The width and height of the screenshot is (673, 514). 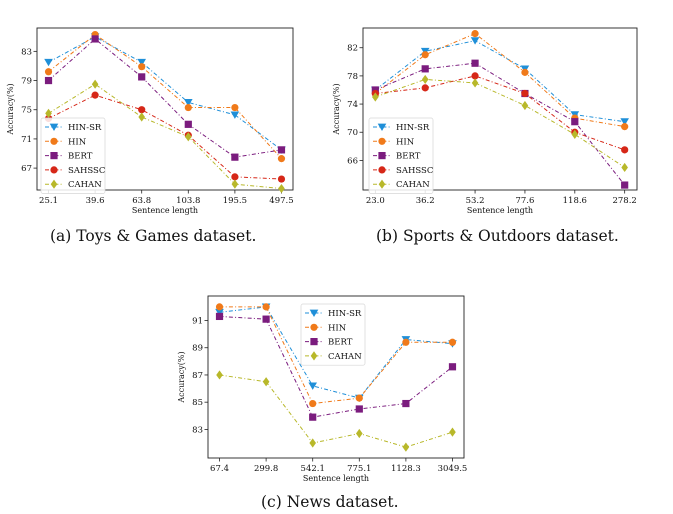 What do you see at coordinates (408, 157) in the screenshot?
I see `legend-label-bert: BERT` at bounding box center [408, 157].